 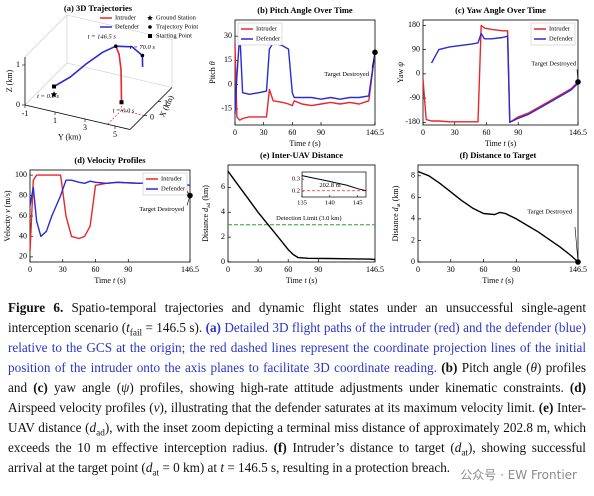 I want to click on inset-y-tick-label: 0.2, so click(x=296, y=191).